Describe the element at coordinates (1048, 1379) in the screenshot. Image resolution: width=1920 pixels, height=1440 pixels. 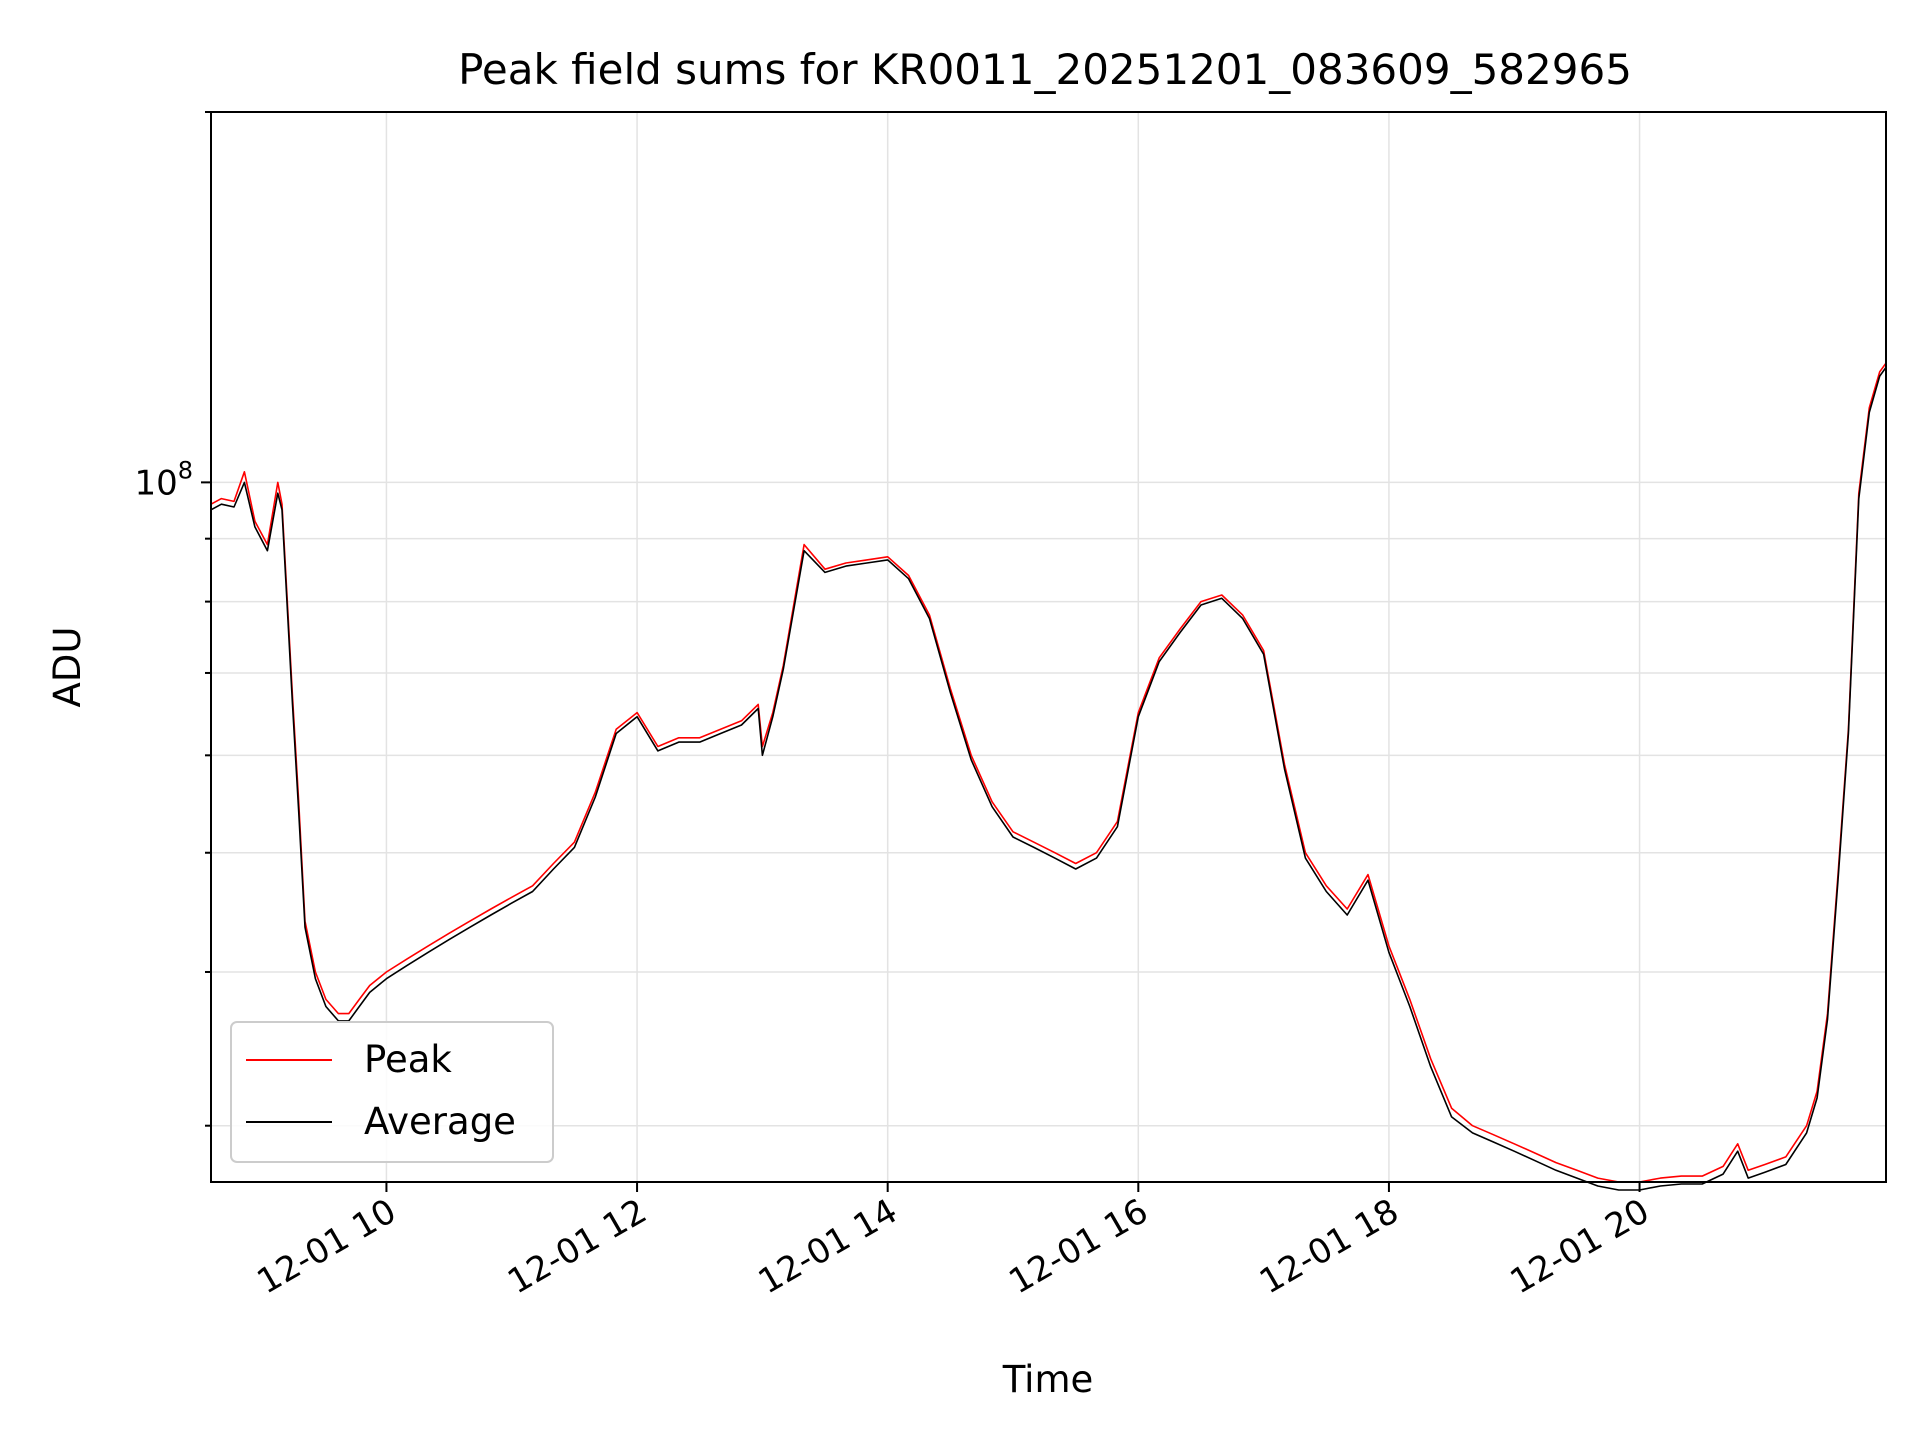
I see `x-axis-label: Time` at that location.